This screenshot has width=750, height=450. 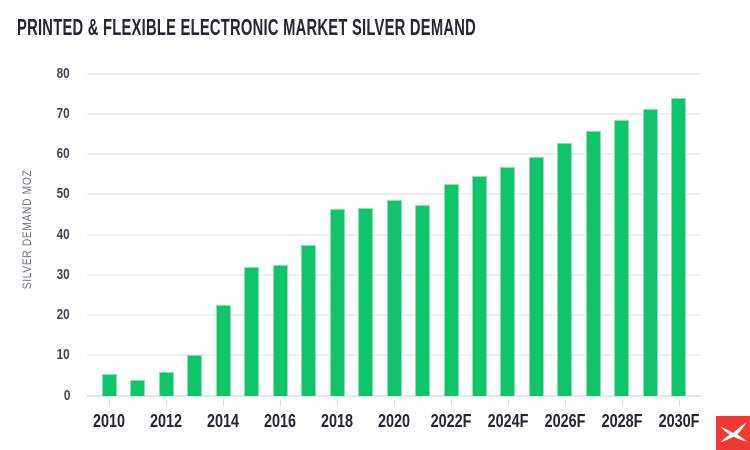 What do you see at coordinates (35, 113) in the screenshot?
I see `y-tick-label-70: 70` at bounding box center [35, 113].